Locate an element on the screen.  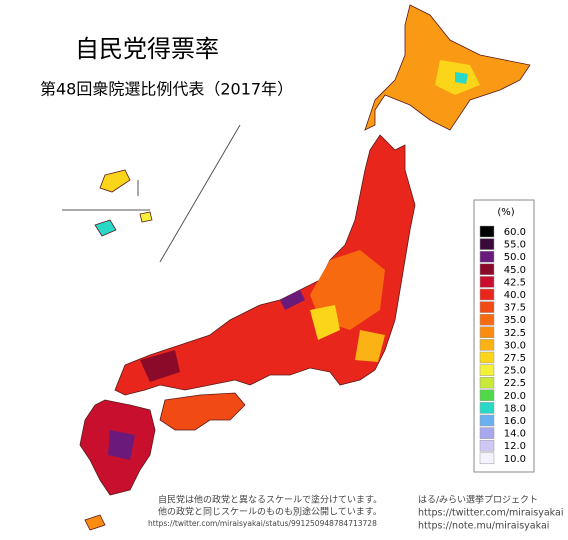
legend-label: 35.0 is located at coordinates (515, 320).